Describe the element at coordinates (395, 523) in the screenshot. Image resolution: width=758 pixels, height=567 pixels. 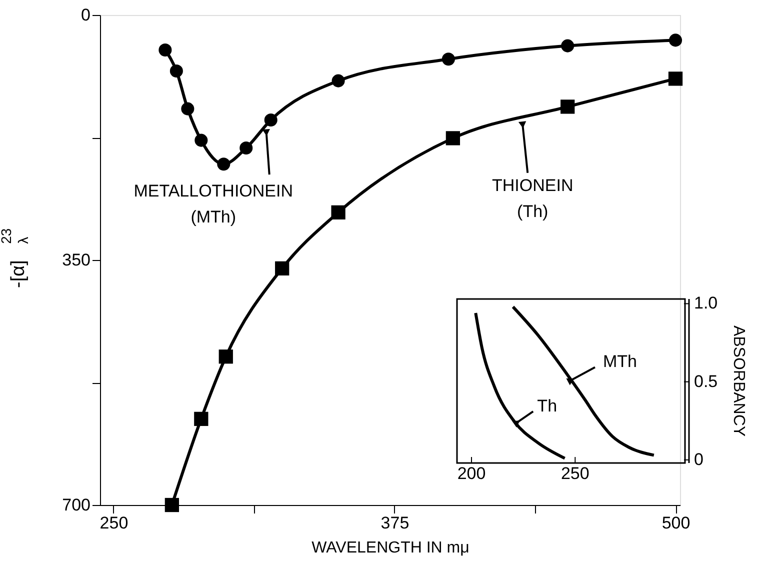
I see `x-tick-label: 375` at that location.